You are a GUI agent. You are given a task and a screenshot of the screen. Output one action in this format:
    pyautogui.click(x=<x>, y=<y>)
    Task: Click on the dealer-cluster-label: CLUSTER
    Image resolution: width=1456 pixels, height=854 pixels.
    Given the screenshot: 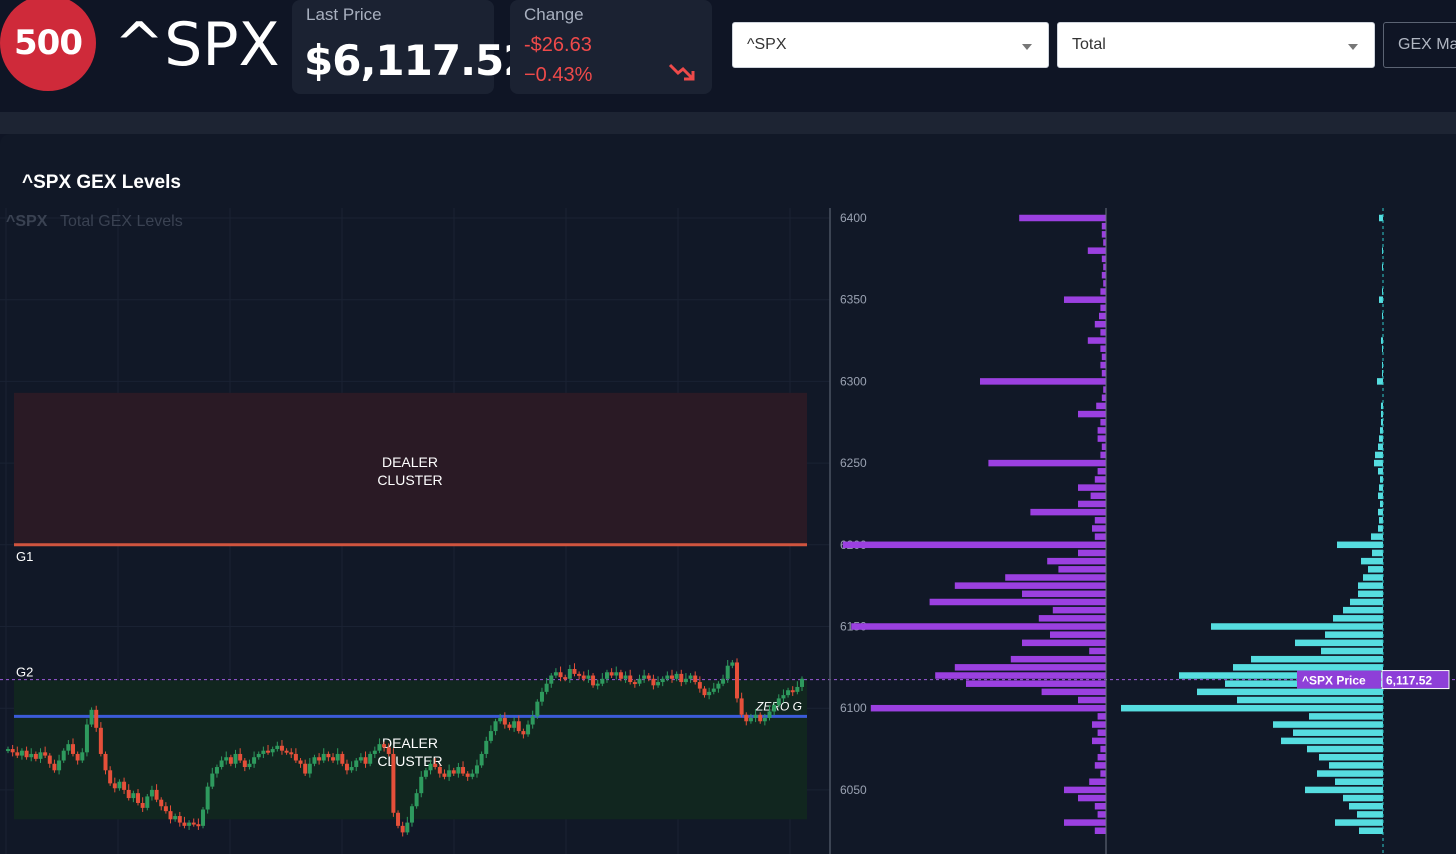 What is the action you would take?
    pyautogui.click(x=409, y=480)
    